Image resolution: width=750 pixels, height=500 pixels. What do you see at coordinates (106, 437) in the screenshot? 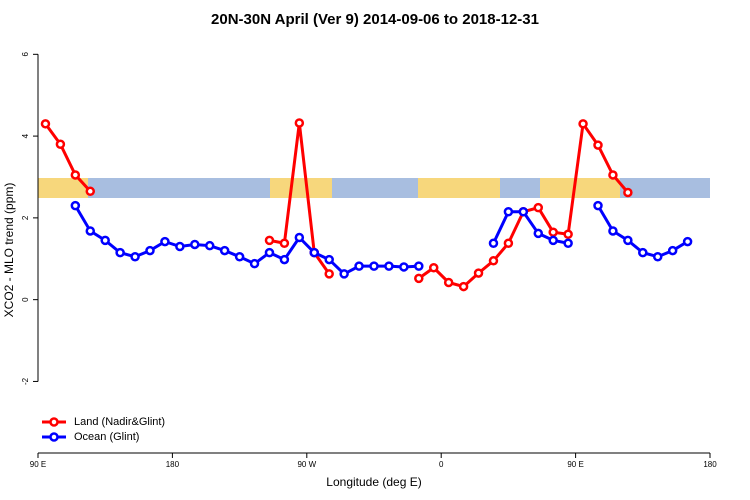
I see `legend-label: Ocean (Glint)` at bounding box center [106, 437].